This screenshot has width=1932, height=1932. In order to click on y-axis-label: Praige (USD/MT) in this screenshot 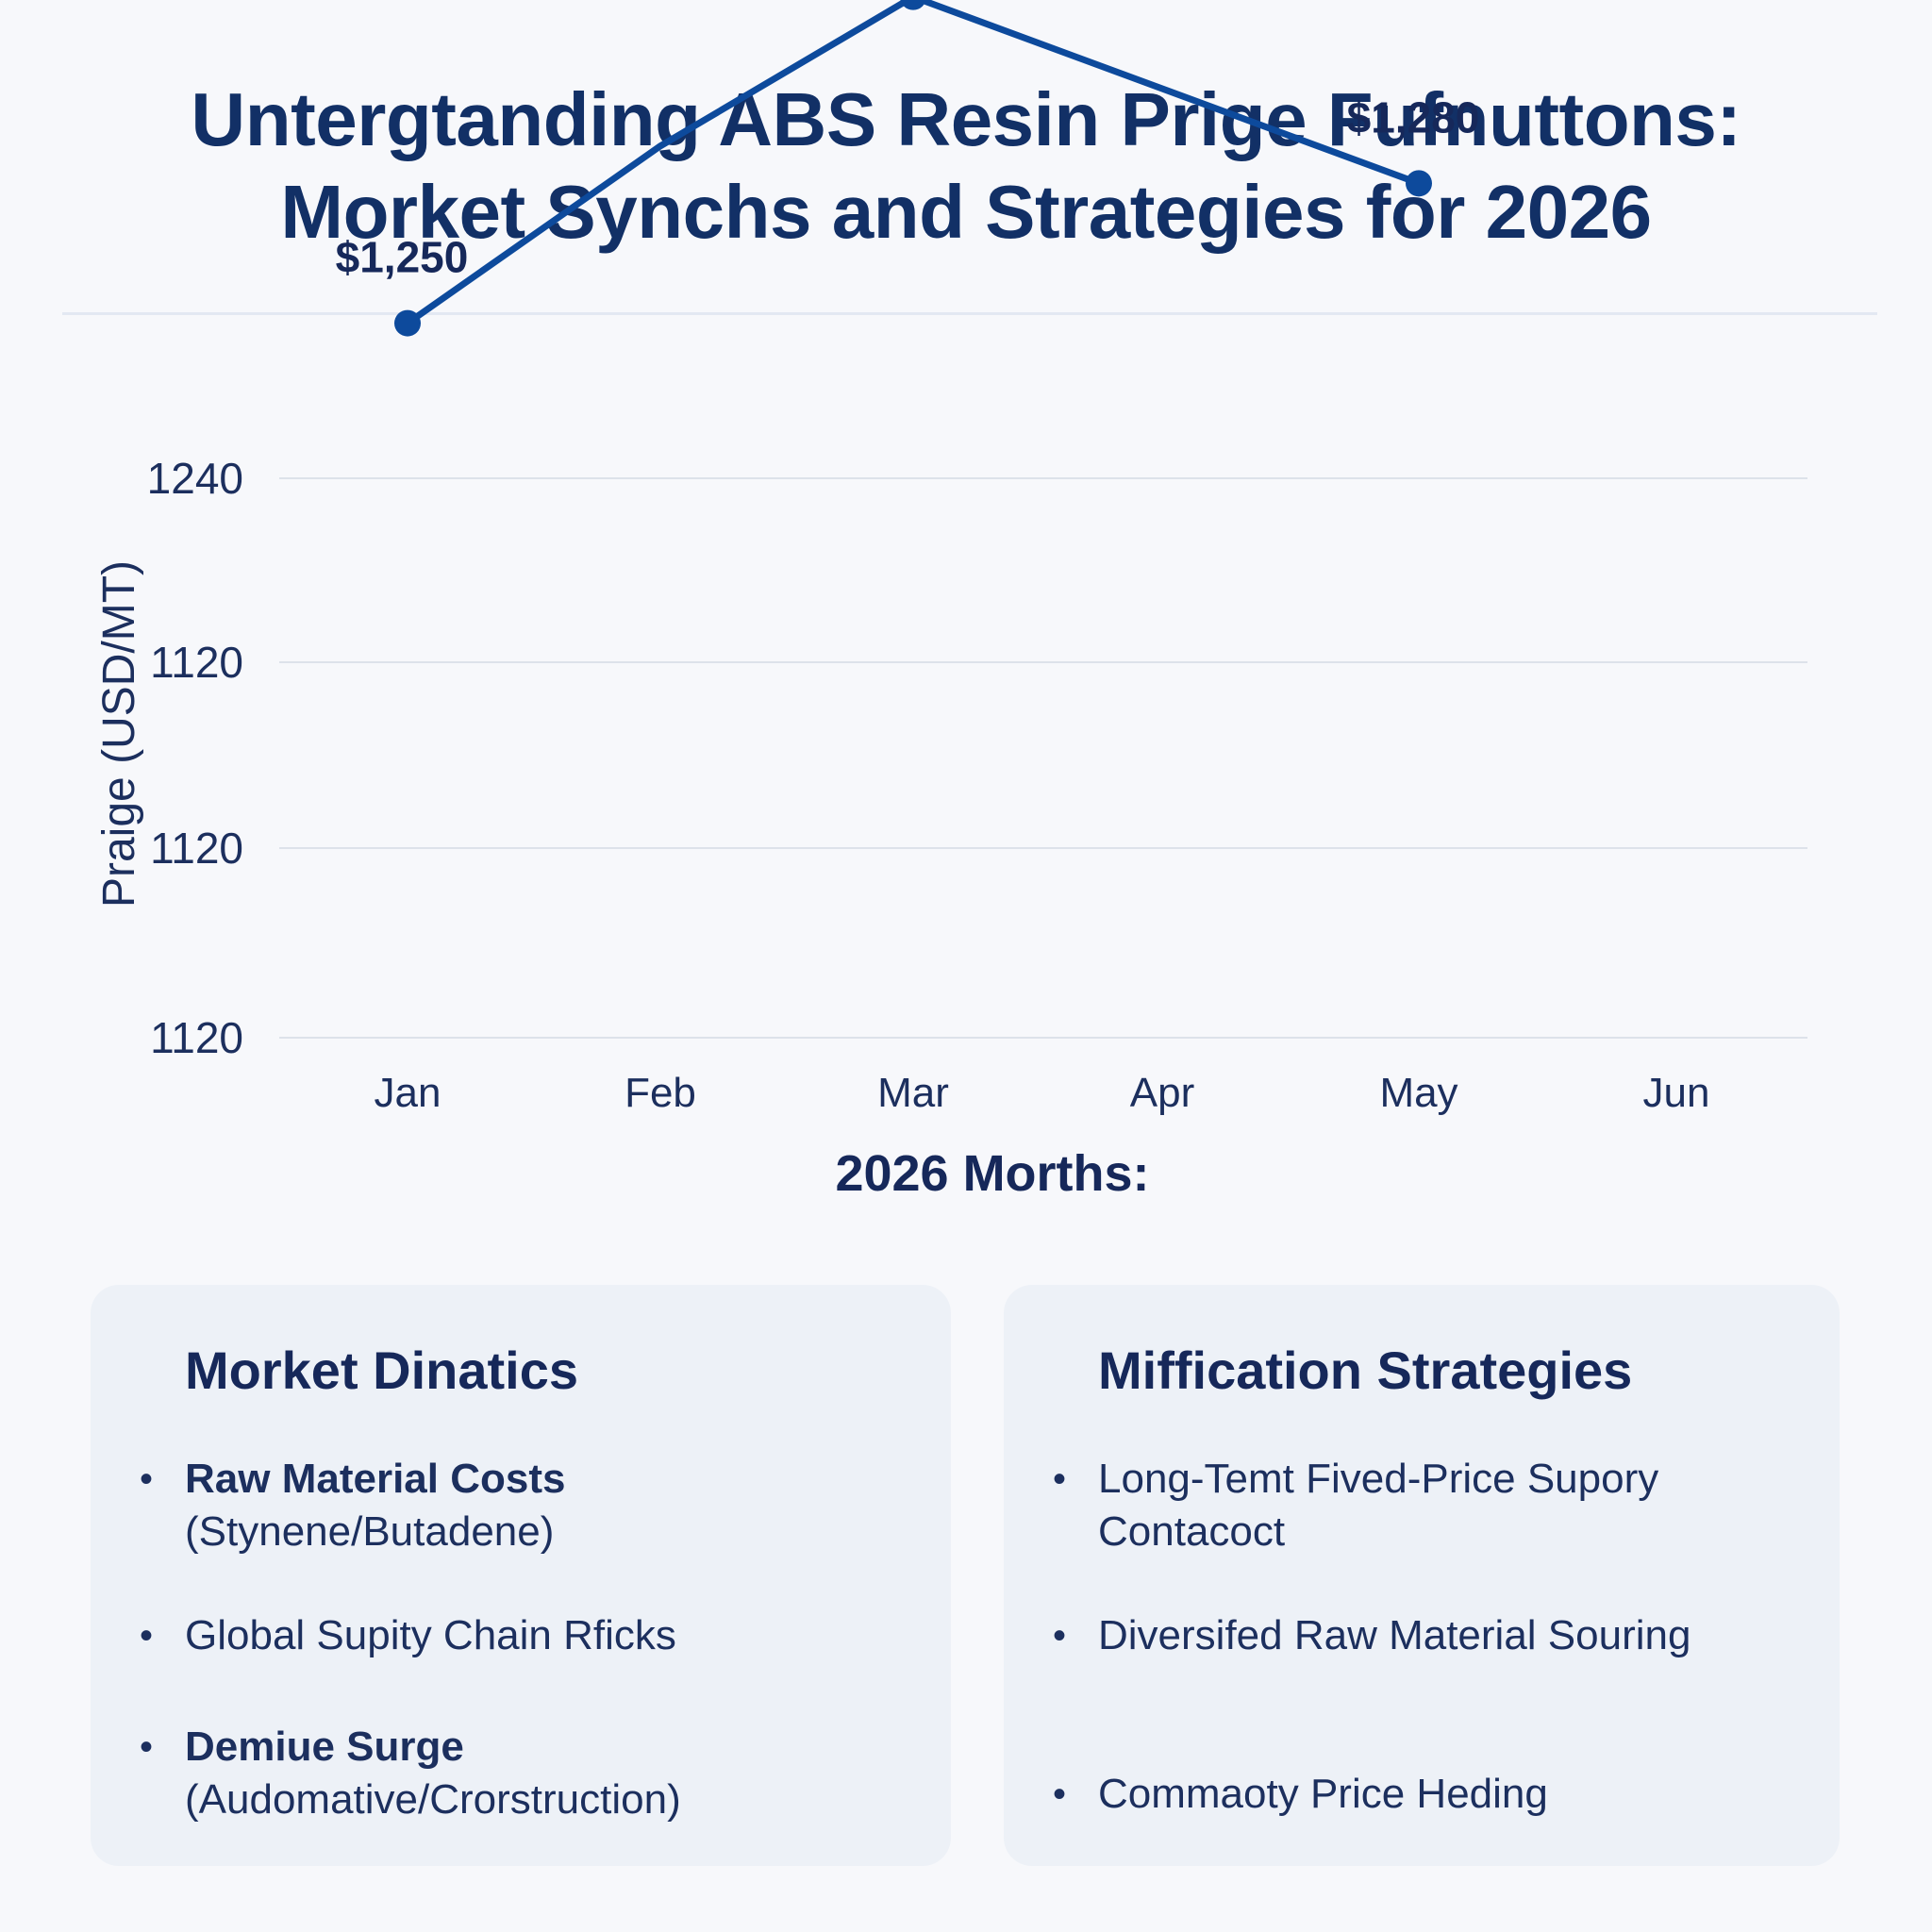, I will do `click(119, 734)`.